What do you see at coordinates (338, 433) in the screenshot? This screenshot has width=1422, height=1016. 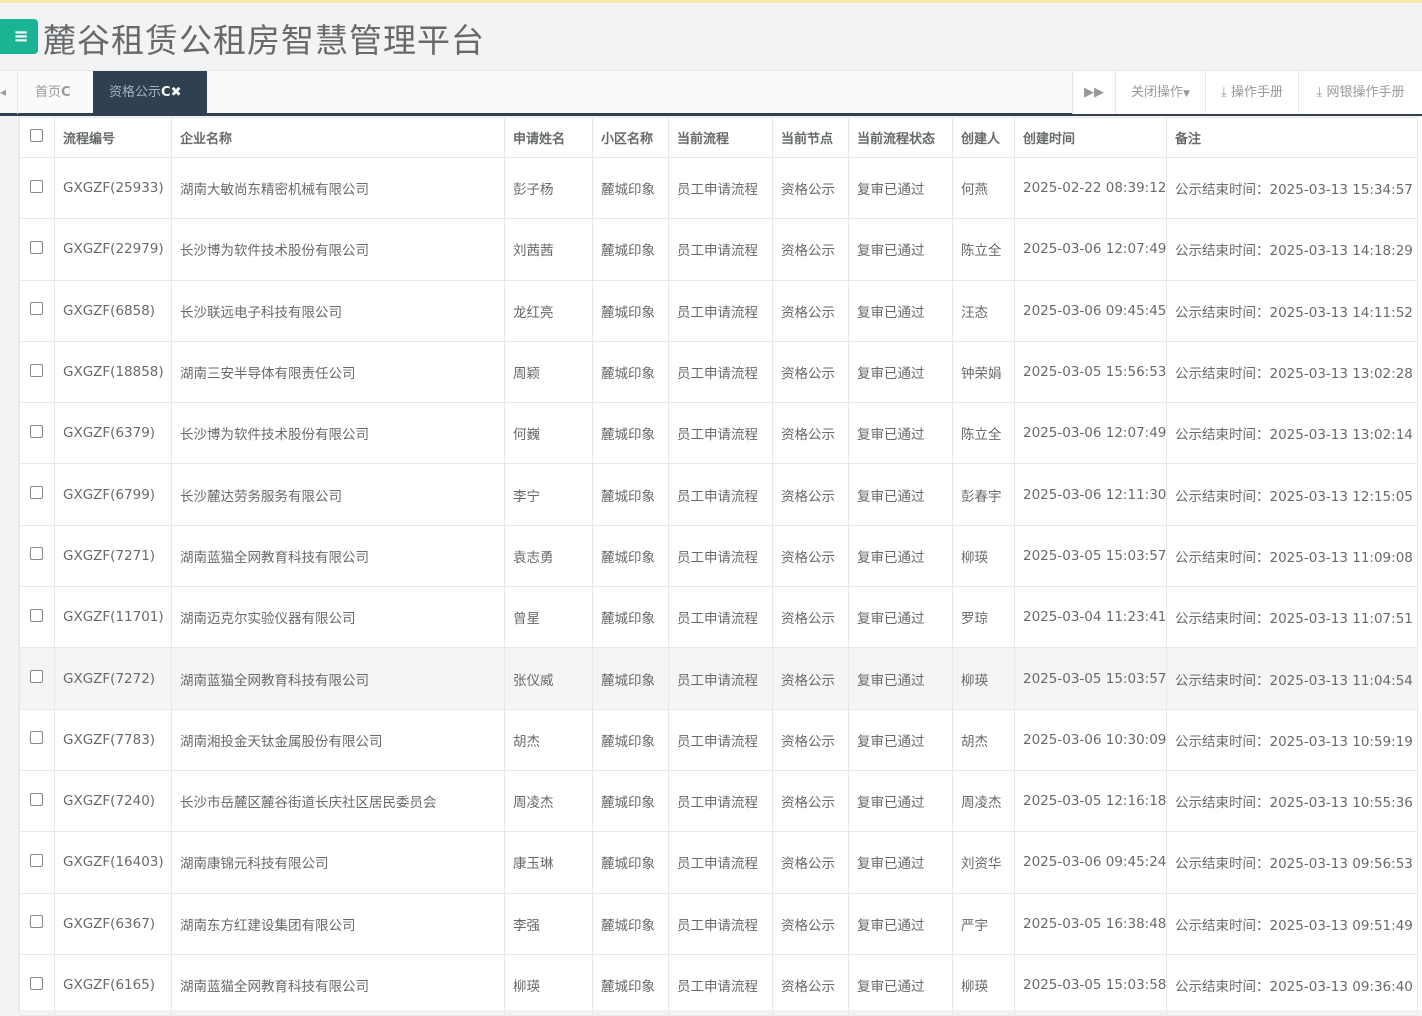 I see `table-cell: 长沙博为软件技术股份有限公司` at bounding box center [338, 433].